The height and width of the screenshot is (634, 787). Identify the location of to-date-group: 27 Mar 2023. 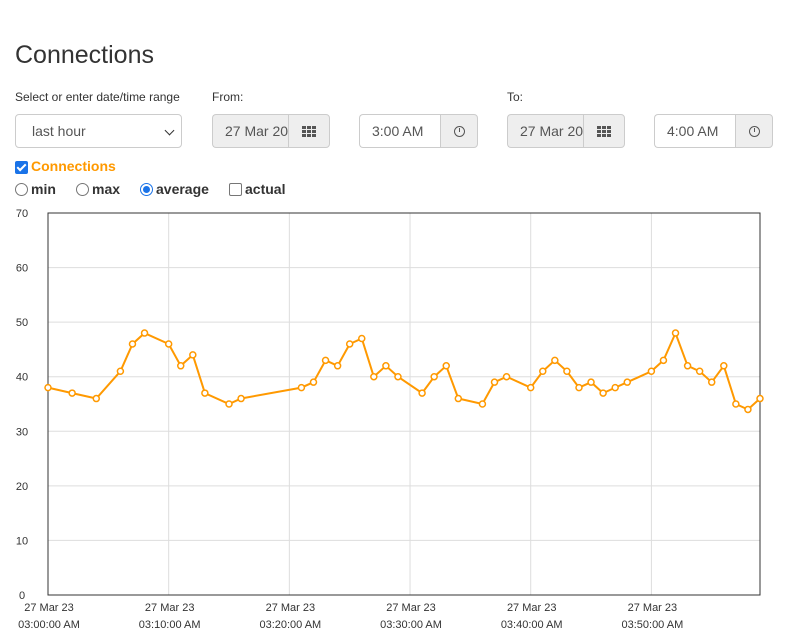
(566, 131).